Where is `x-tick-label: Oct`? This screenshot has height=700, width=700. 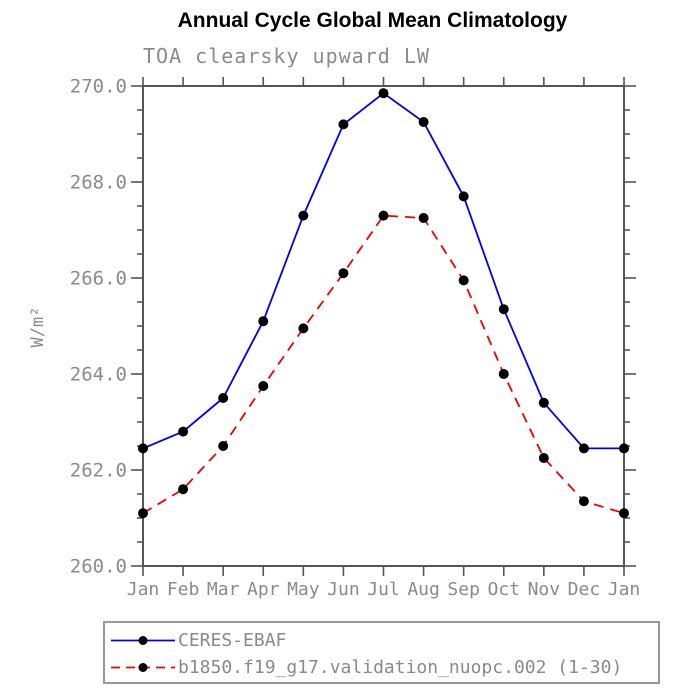 x-tick-label: Oct is located at coordinates (503, 589).